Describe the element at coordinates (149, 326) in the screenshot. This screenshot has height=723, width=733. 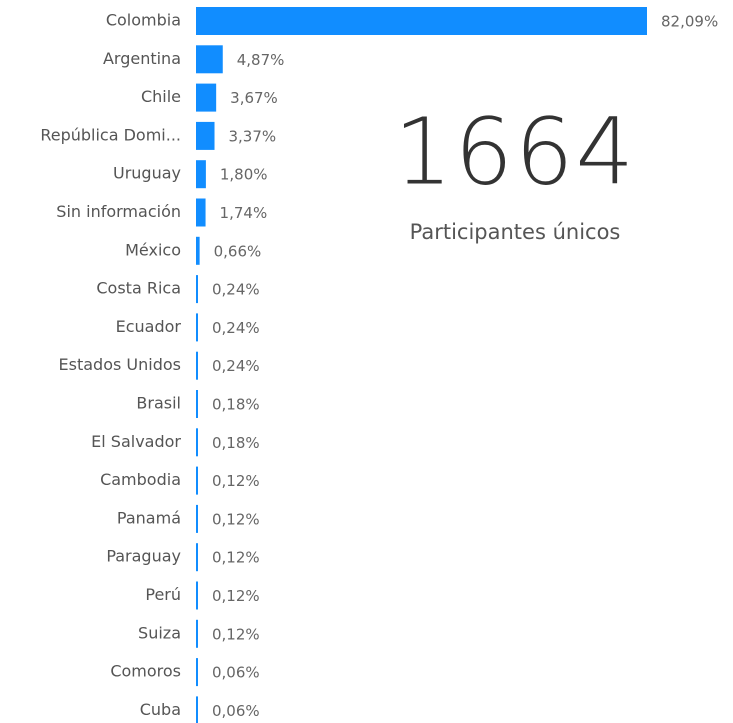
I see `category-label: Ecuador` at that location.